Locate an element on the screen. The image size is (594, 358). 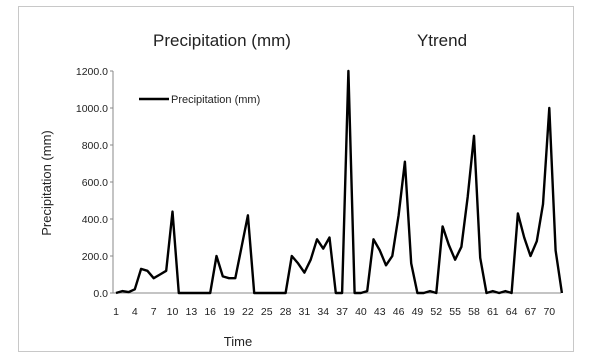
y-tick-label: 1000.0 is located at coordinates (92, 109).